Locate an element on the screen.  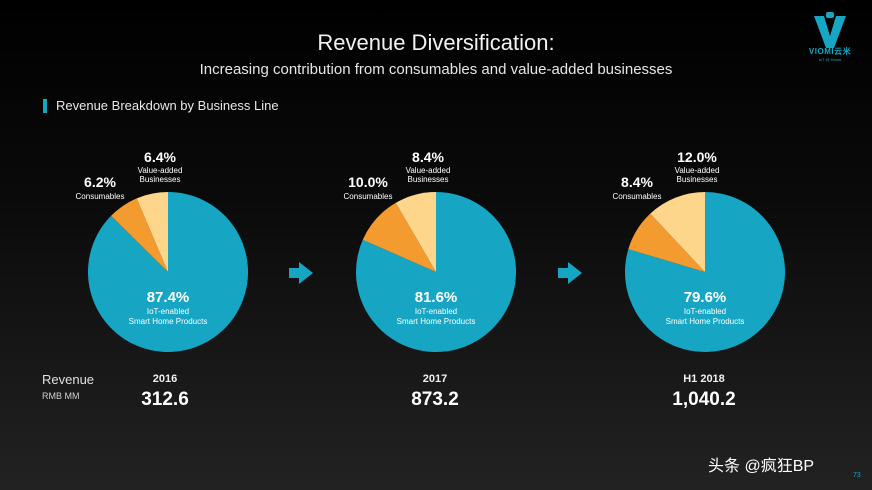
viomi-logo is located at coordinates (830, 30).